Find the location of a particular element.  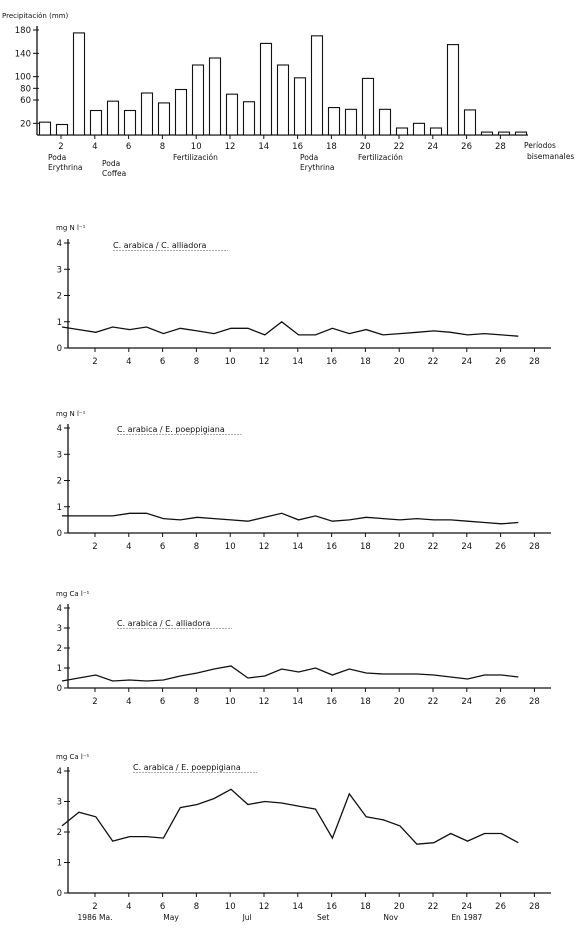

x-tick-label: 12 is located at coordinates (230, 147).